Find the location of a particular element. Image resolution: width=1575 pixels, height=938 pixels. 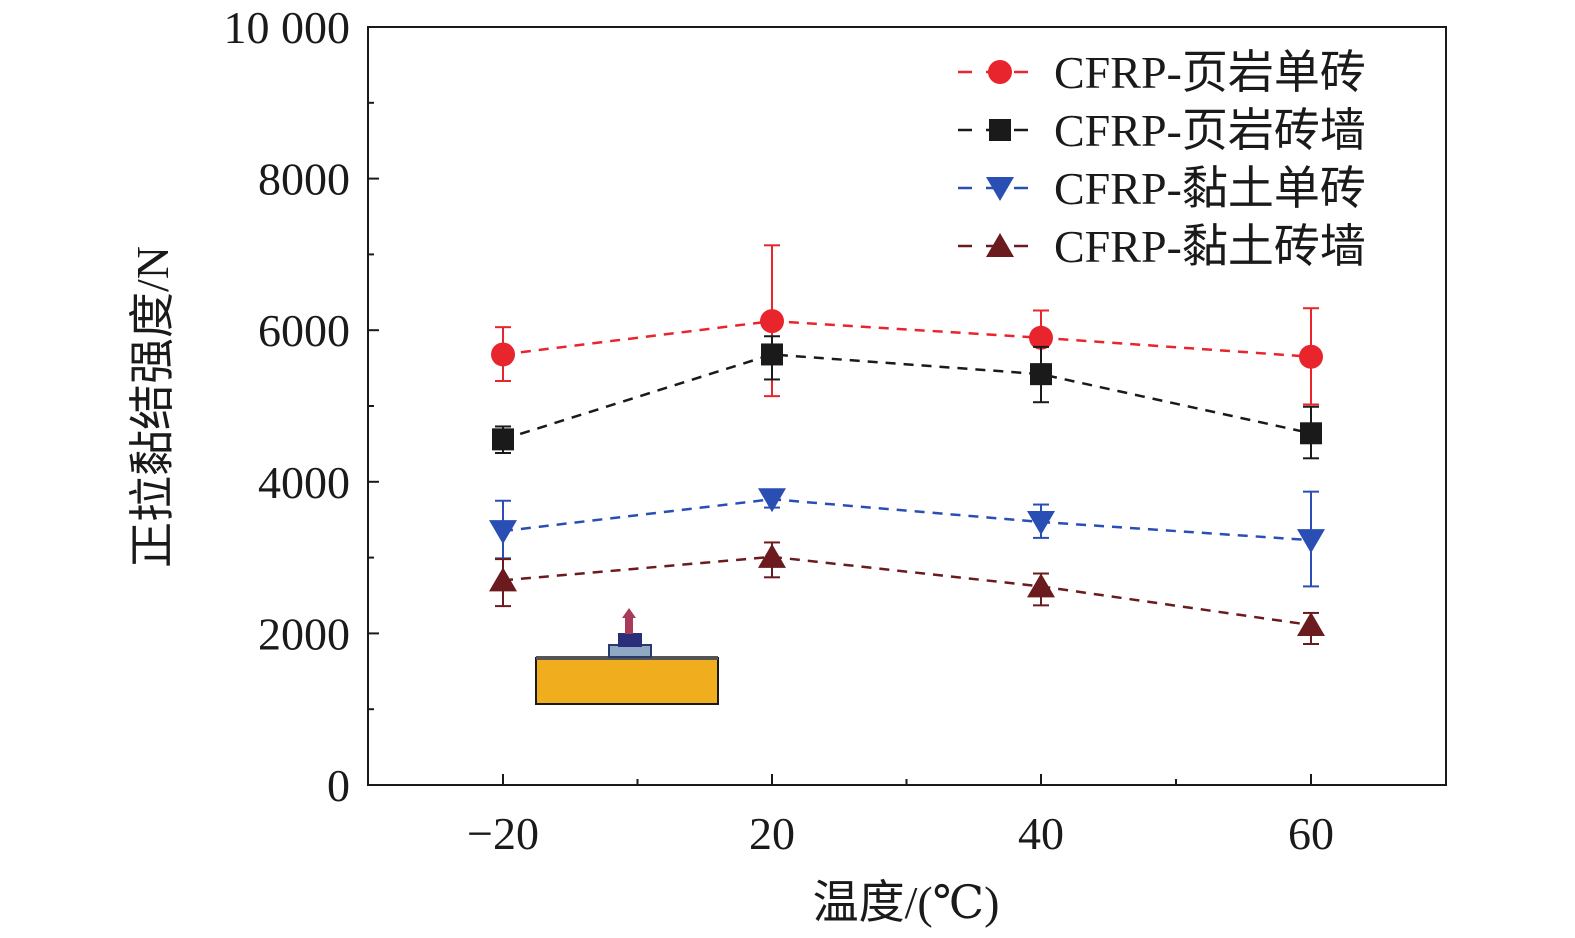

y-tick-label: 4000 is located at coordinates (304, 482).